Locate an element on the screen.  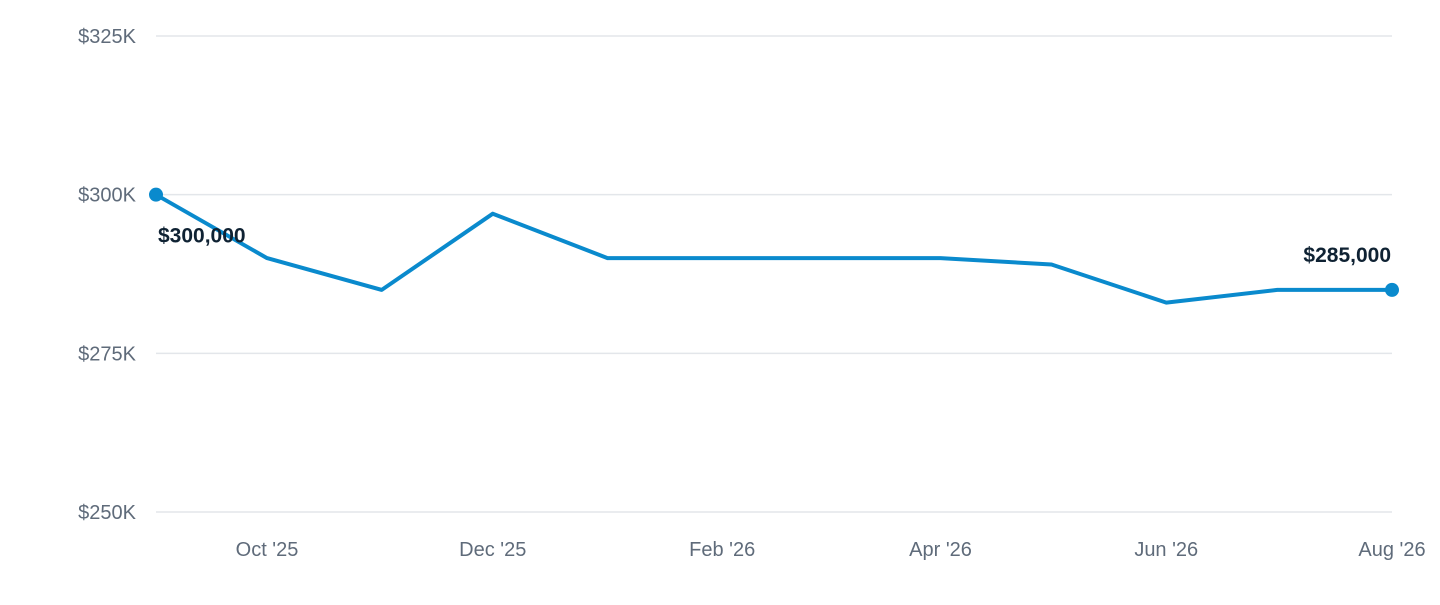
x-tick-label: Oct '25 is located at coordinates (267, 550).